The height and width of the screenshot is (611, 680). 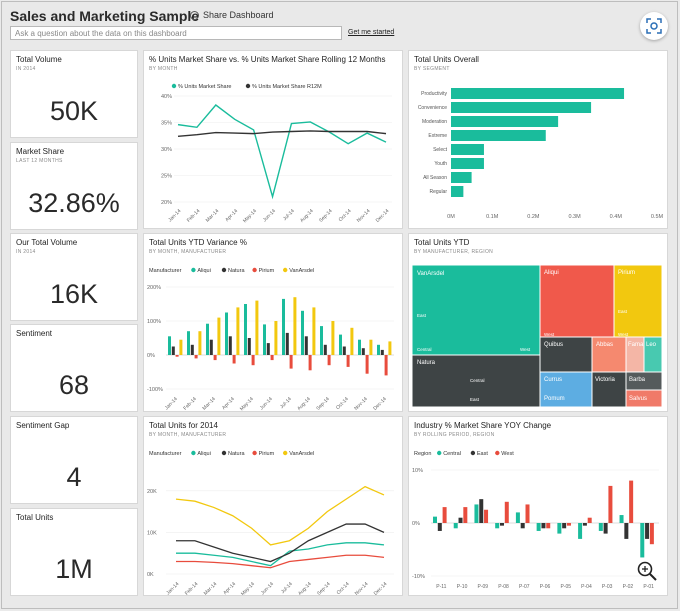 I want to click on kpi-tile-sentiment: Sentiment 68, so click(x=74, y=368).